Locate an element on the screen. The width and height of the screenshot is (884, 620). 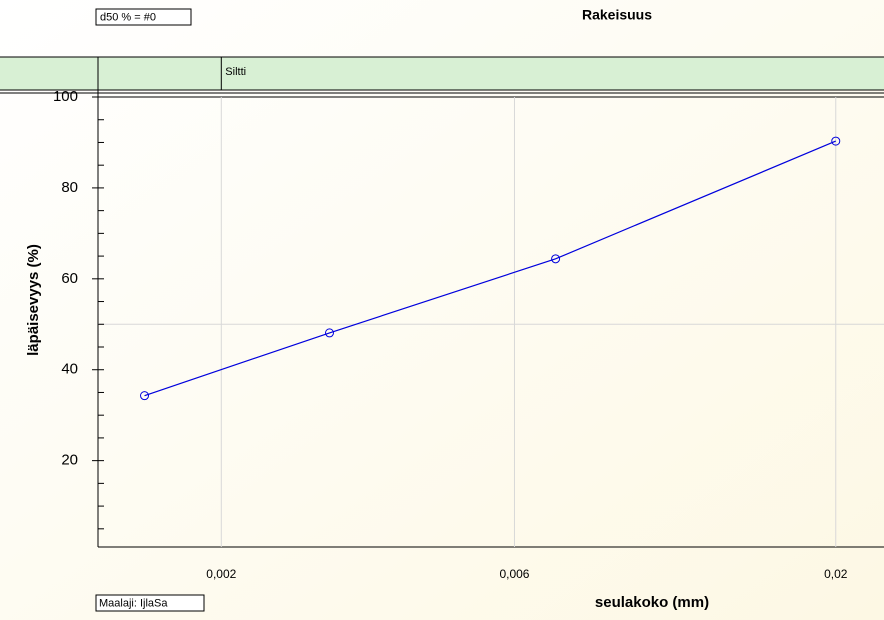
y-tick-label: 40 is located at coordinates (69, 369).